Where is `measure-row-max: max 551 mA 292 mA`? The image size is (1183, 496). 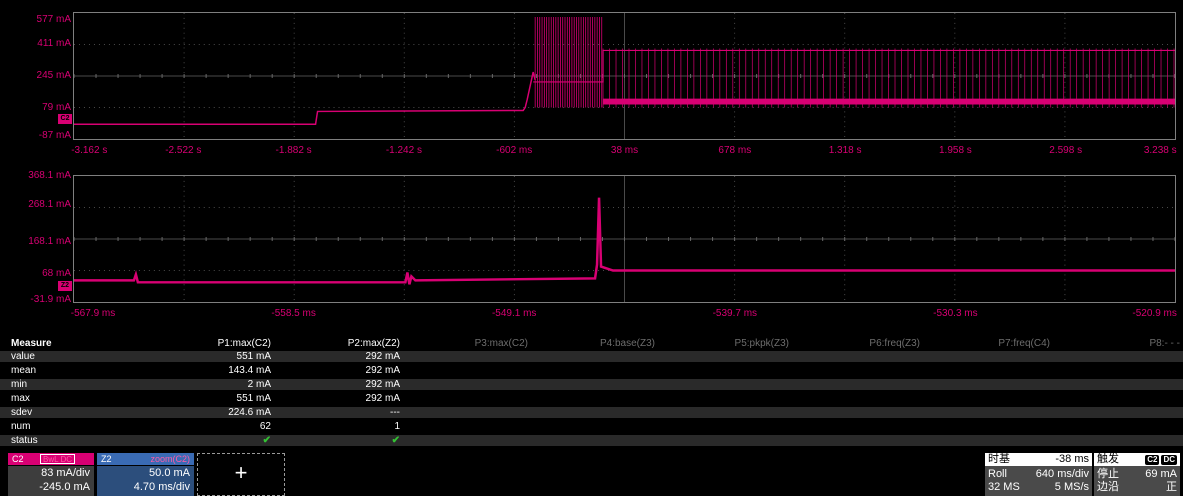
measure-row-max: max 551 mA 292 mA is located at coordinates (591, 398).